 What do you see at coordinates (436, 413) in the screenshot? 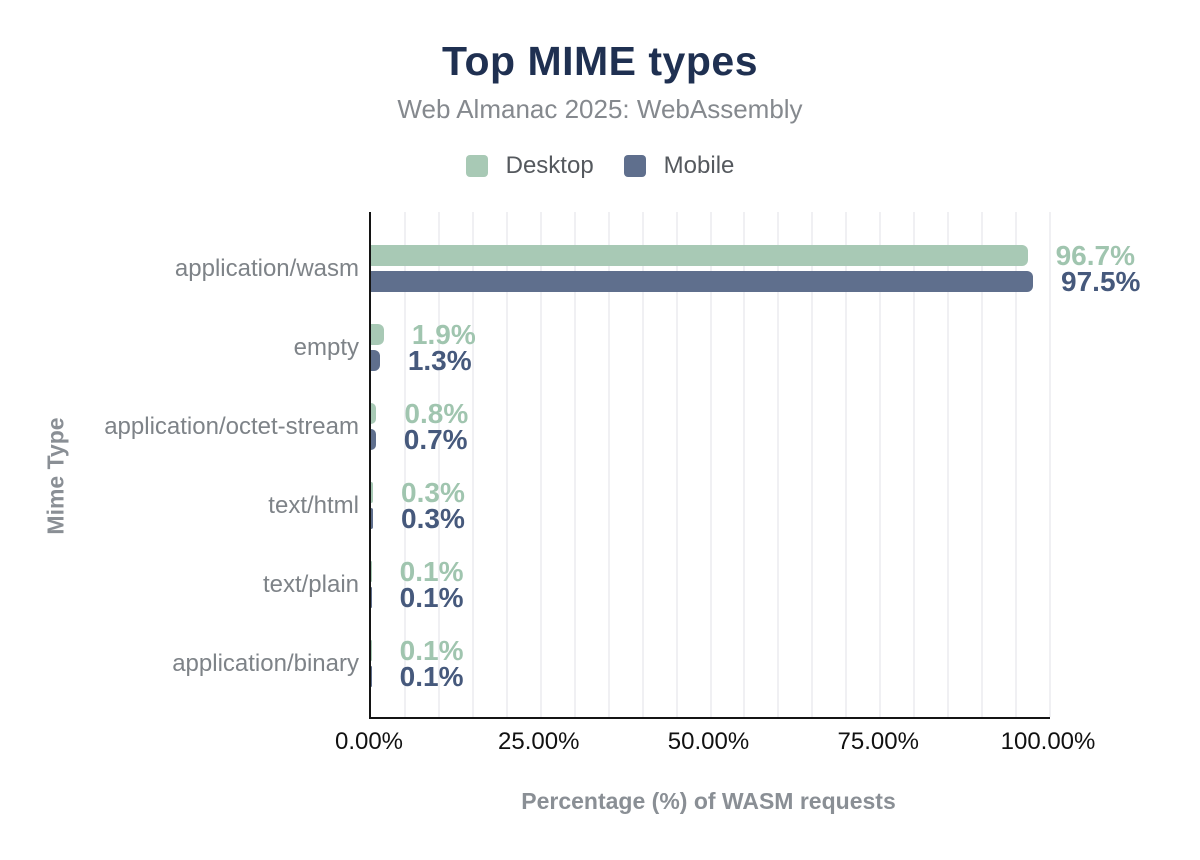
I see `value-label-desktop-application-octet-stream: 0.8%` at bounding box center [436, 413].